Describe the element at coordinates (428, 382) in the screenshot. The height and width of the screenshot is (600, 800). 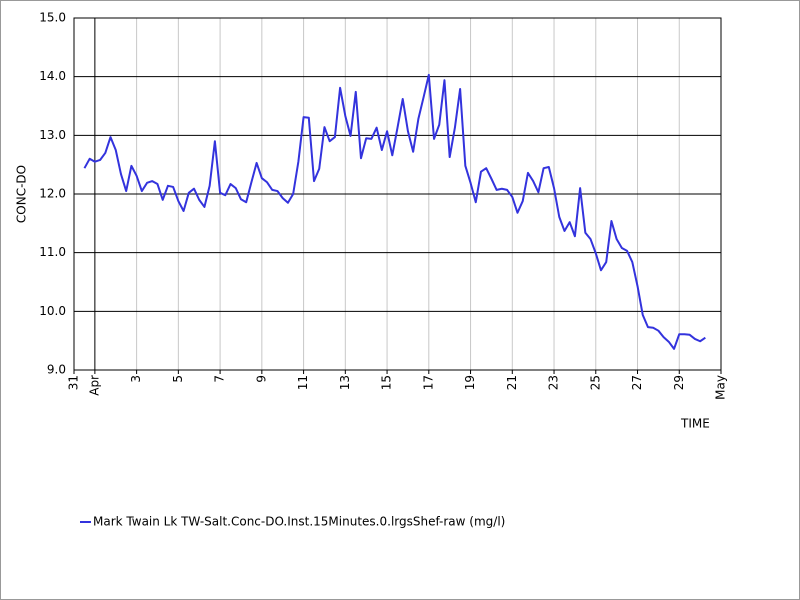
I see `x-tick-label: 17` at that location.